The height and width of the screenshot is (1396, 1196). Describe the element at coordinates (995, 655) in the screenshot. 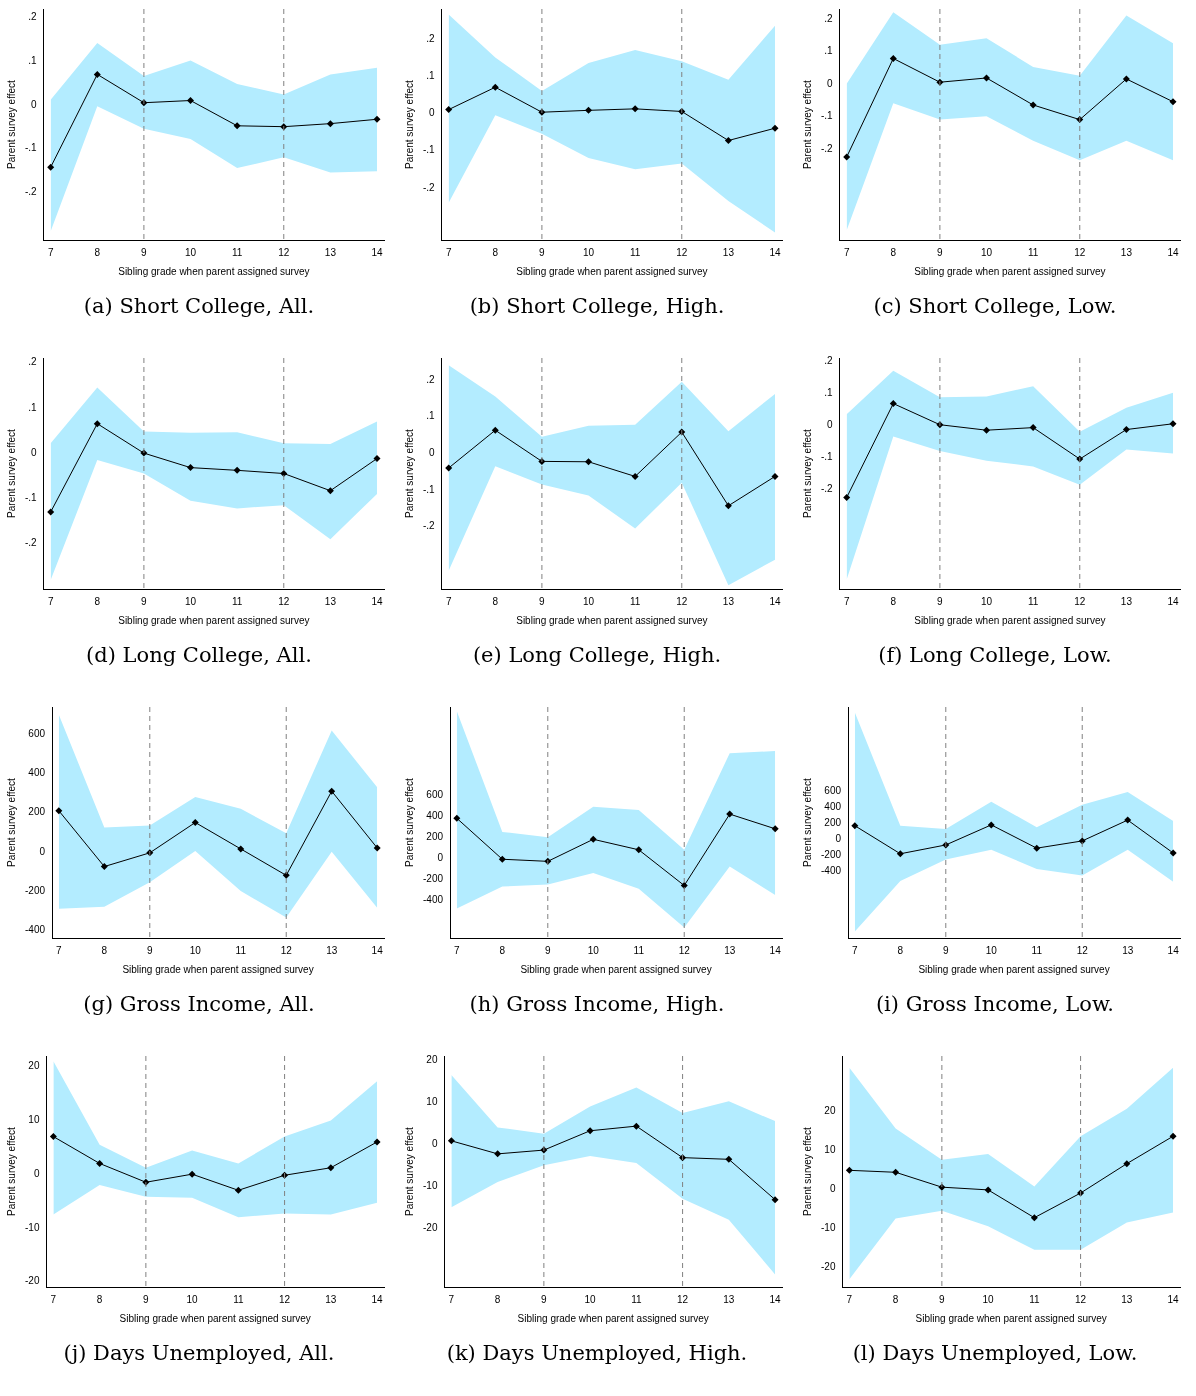

I see `text: (f) Long College, Low.` at that location.